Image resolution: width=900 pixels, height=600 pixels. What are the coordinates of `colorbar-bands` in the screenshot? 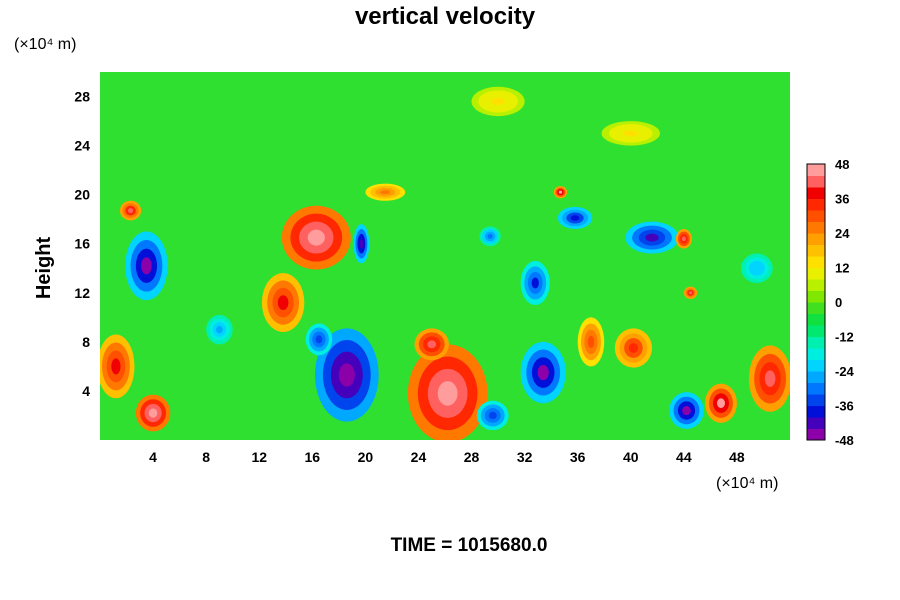 It's located at (816, 302).